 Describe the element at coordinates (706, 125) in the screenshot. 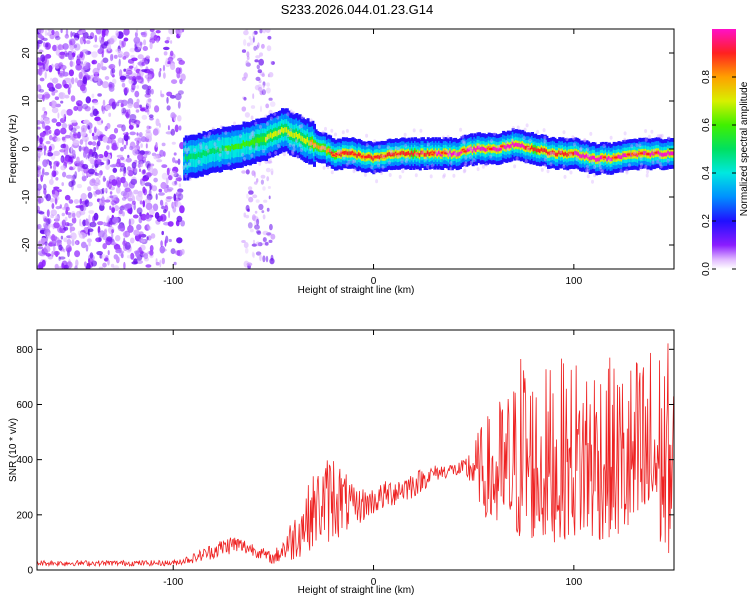

I see `colorbar-tick-label: 0.6` at that location.